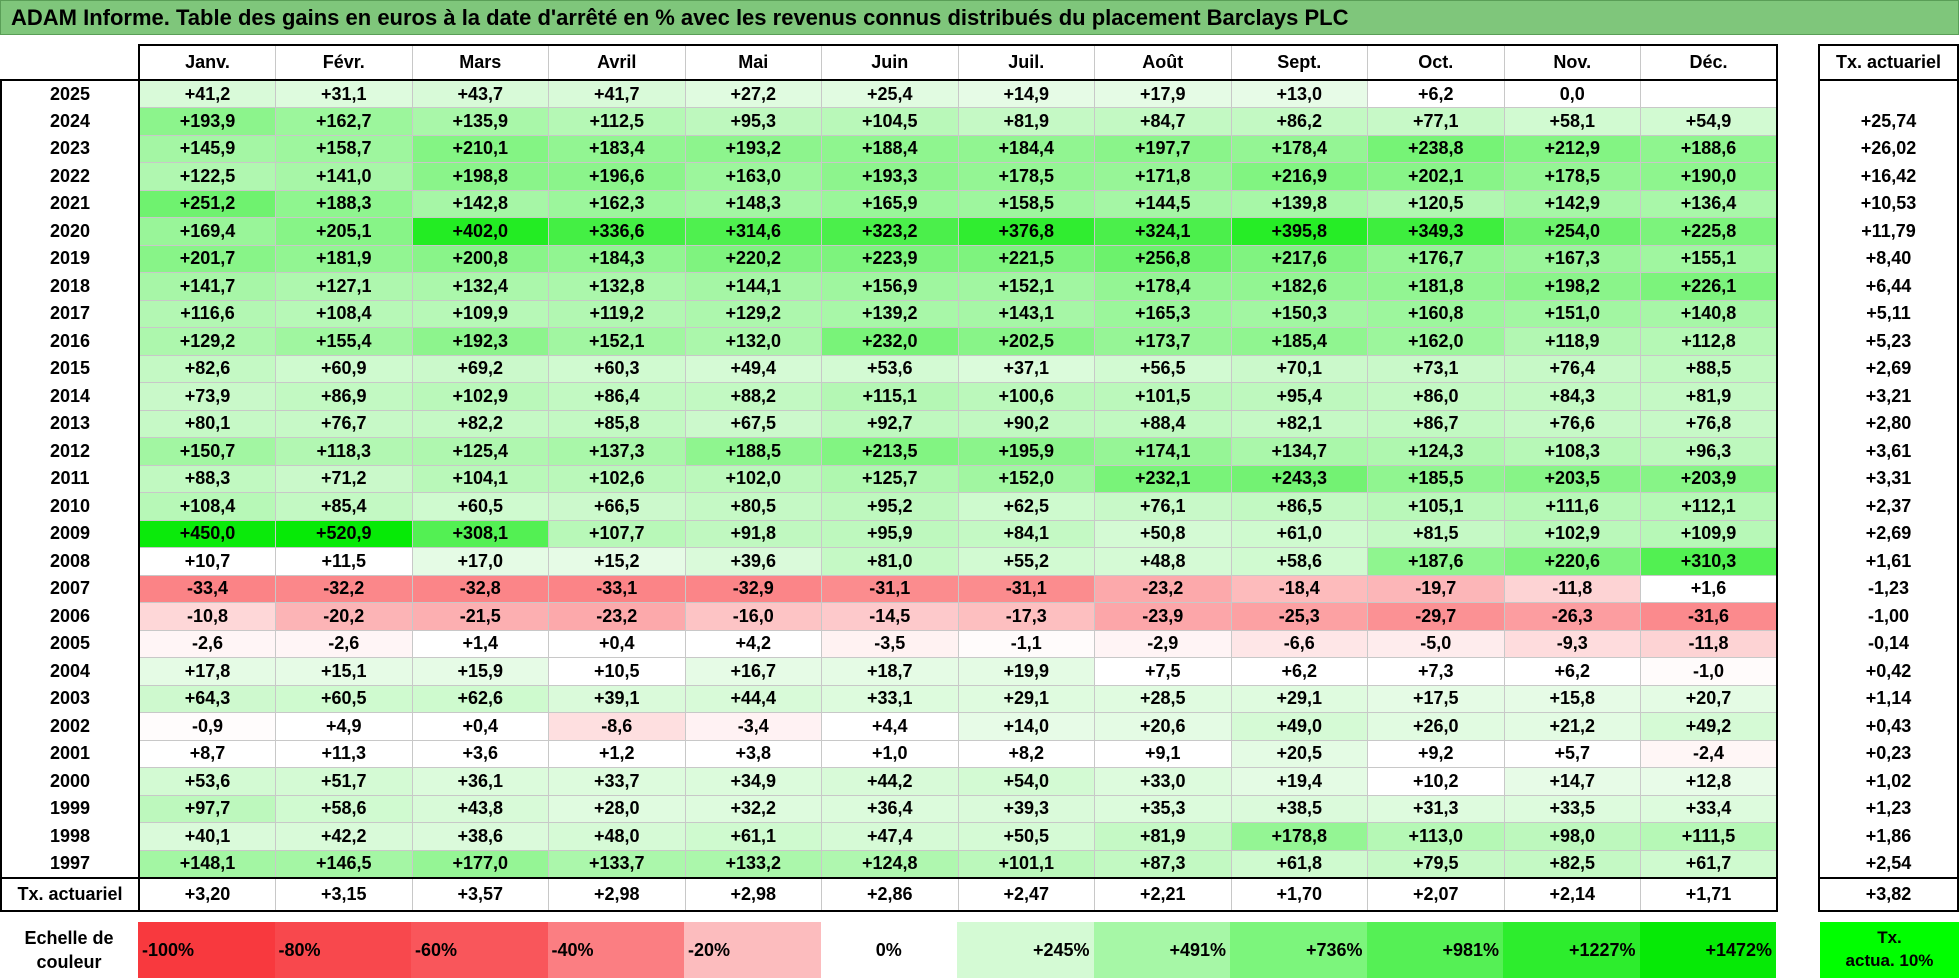  What do you see at coordinates (1572, 698) in the screenshot?
I see `gain-cell: +15,8` at bounding box center [1572, 698].